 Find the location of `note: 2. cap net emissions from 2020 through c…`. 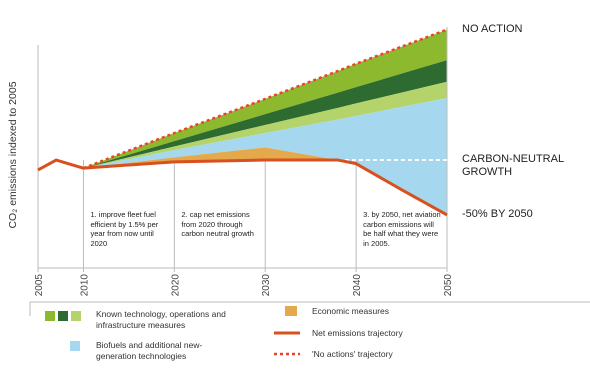

note: 2. cap net emissions from 2020 through c… is located at coordinates (217, 224).